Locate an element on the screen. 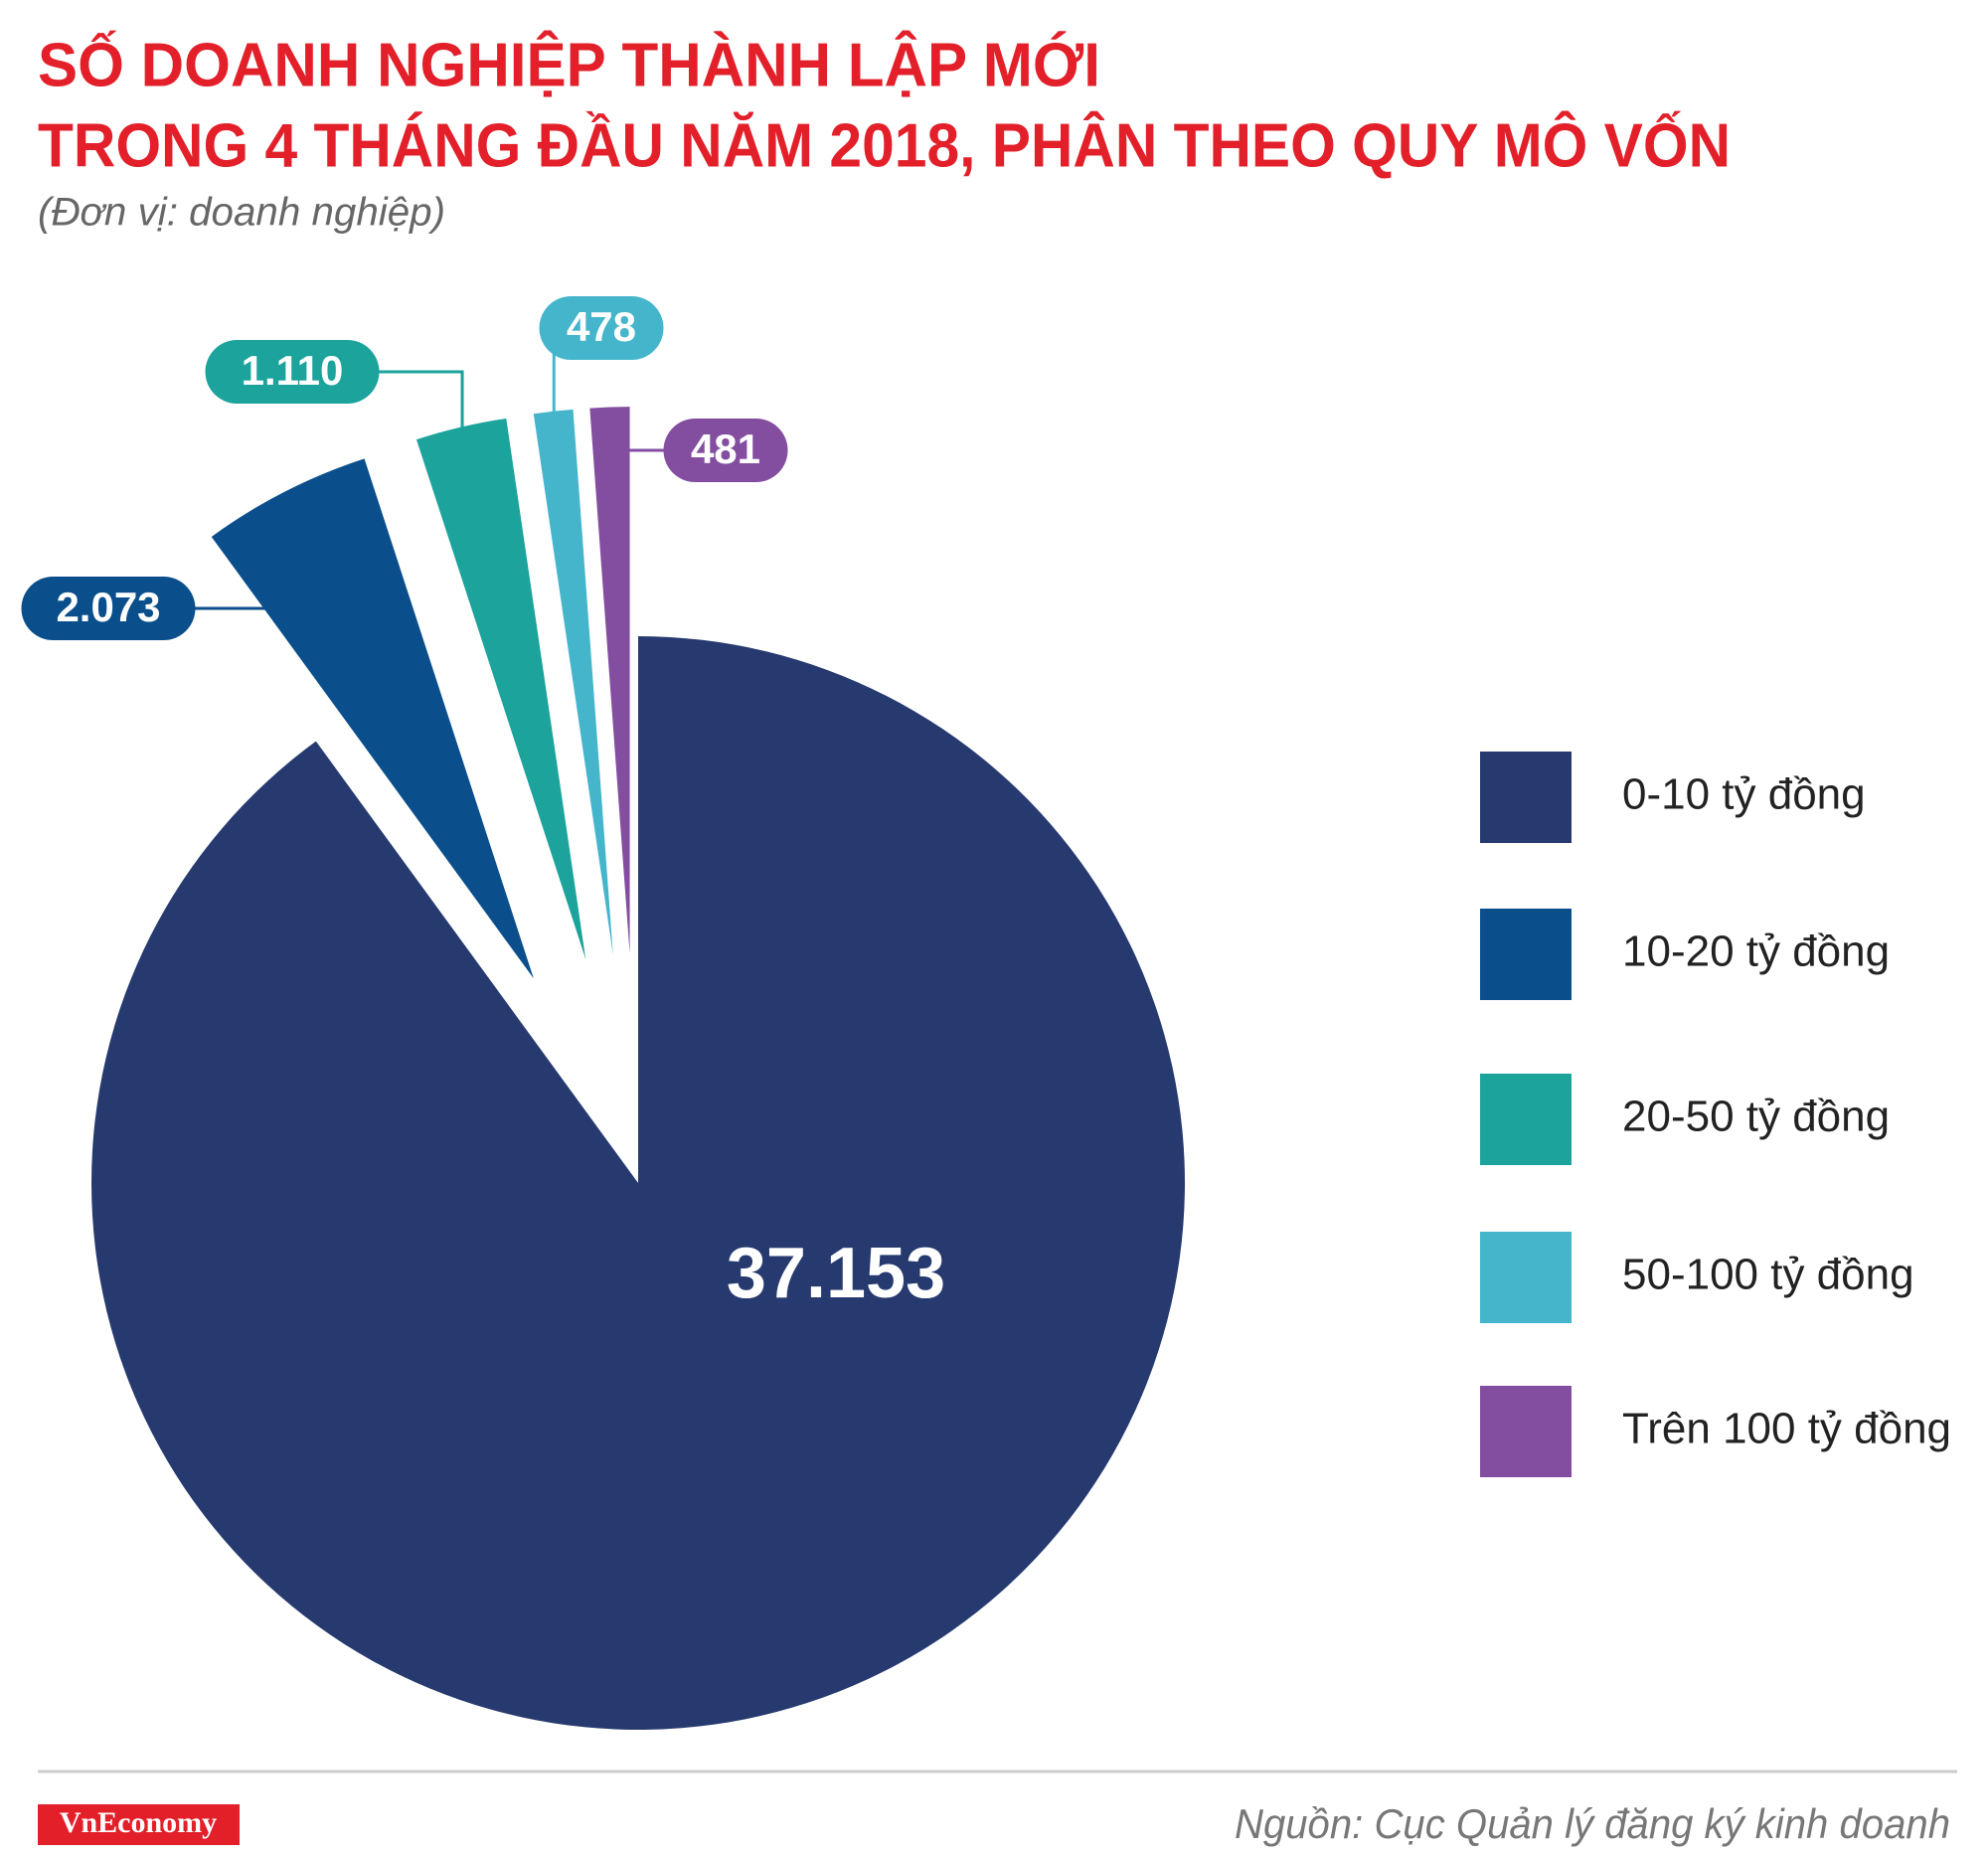 The width and height of the screenshot is (1988, 1856). logo-box is located at coordinates (139, 1824).